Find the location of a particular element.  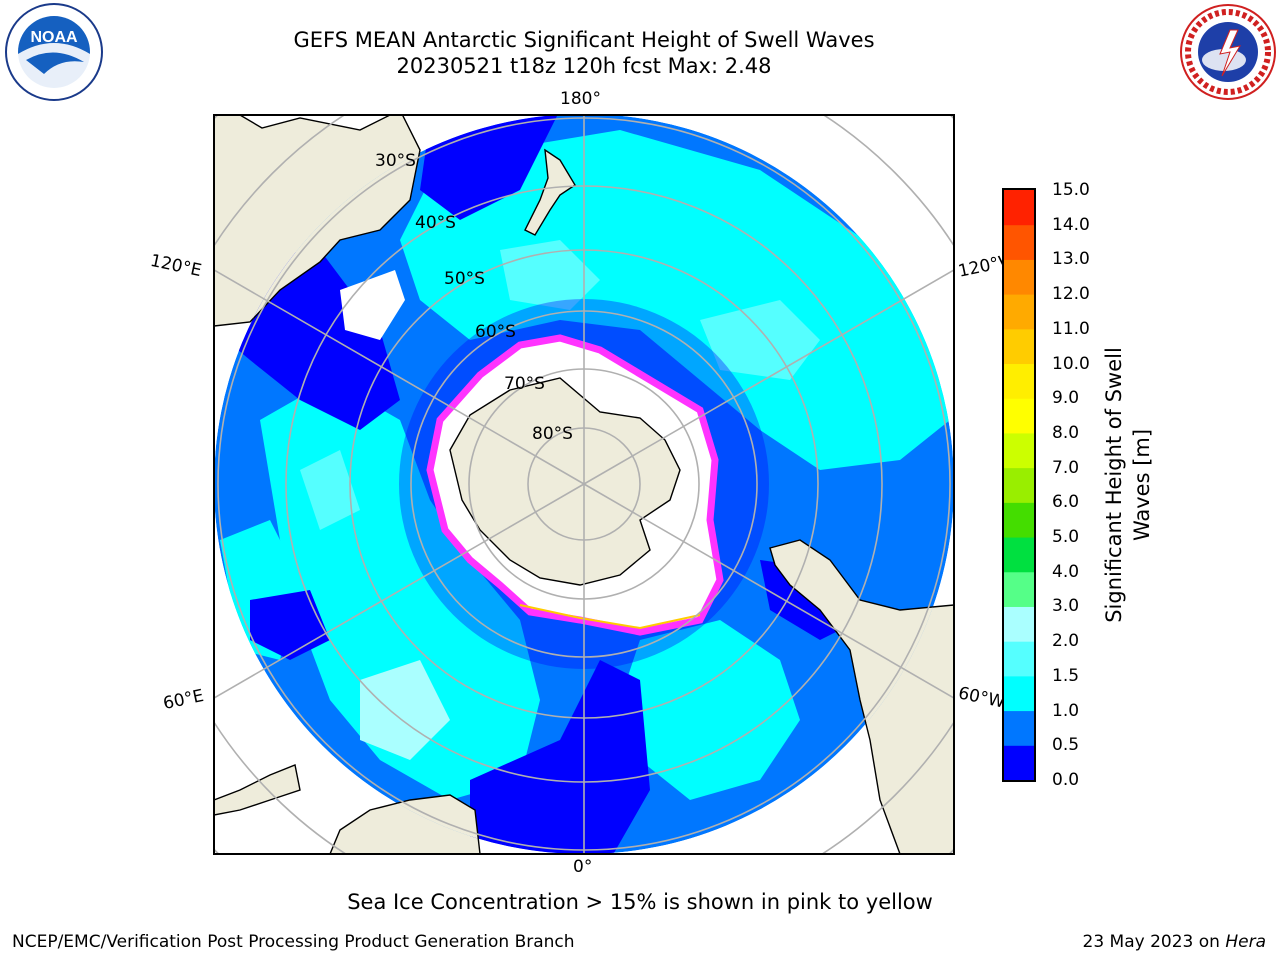

meridian-label-0: 0° is located at coordinates (583, 867).